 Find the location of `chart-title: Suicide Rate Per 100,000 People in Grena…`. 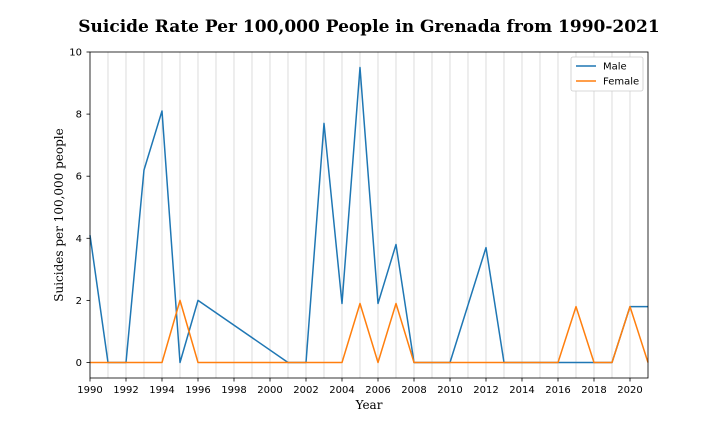

chart-title: Suicide Rate Per 100,000 People in Grena… is located at coordinates (368, 27).